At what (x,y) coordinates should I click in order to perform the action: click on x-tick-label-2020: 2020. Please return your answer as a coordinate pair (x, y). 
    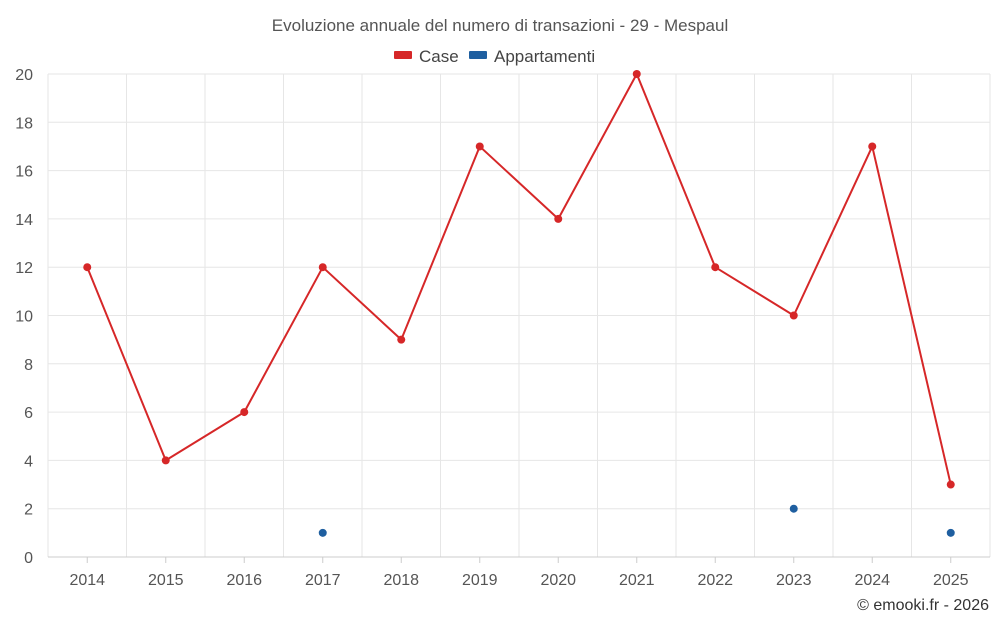
    Looking at the image, I should click on (558, 580).